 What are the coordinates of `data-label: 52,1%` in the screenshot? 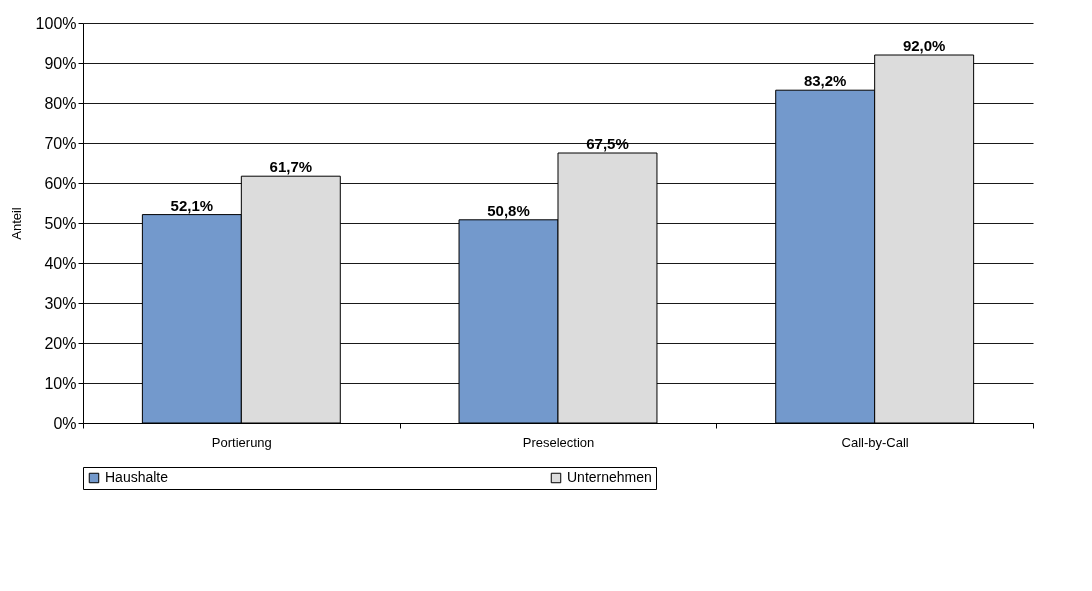 It's located at (192, 205).